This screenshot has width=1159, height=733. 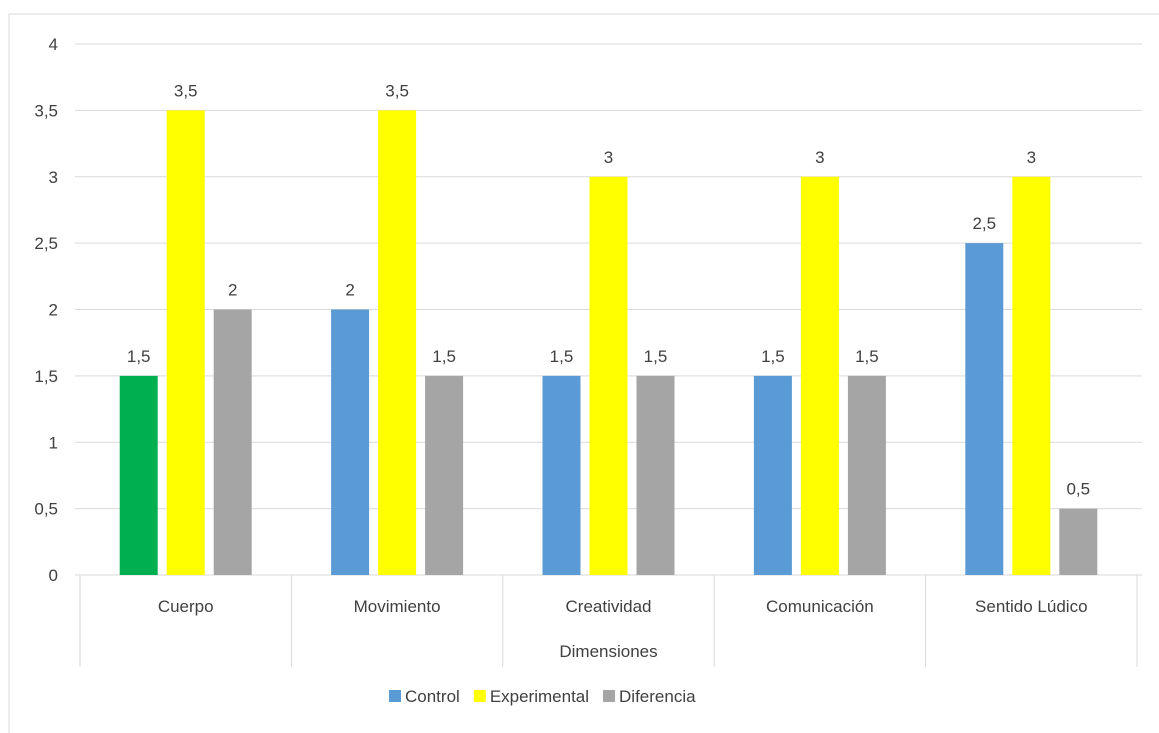 I want to click on legend: Control Experimental Diferencia, so click(x=542, y=696).